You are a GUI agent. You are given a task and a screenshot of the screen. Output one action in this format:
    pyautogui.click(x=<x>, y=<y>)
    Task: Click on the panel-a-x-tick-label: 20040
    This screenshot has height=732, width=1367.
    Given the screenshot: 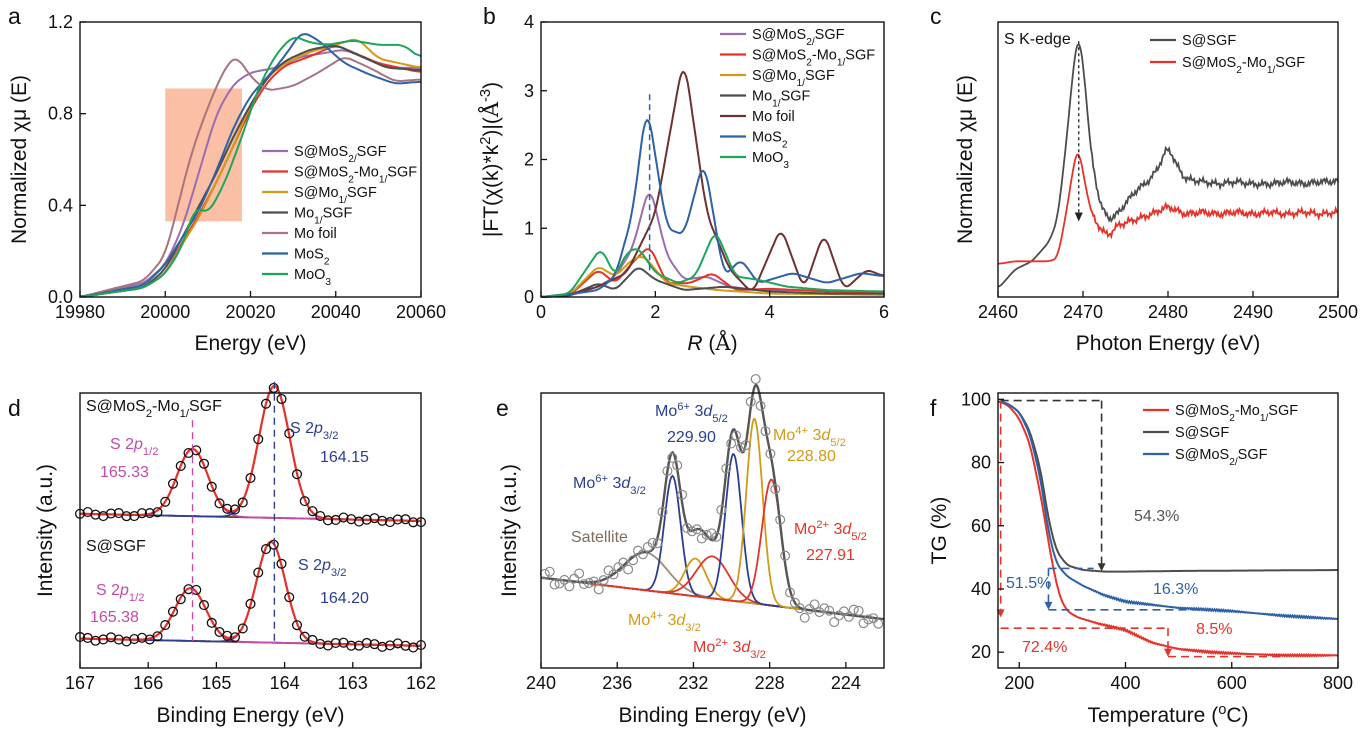 What is the action you would take?
    pyautogui.click(x=336, y=312)
    